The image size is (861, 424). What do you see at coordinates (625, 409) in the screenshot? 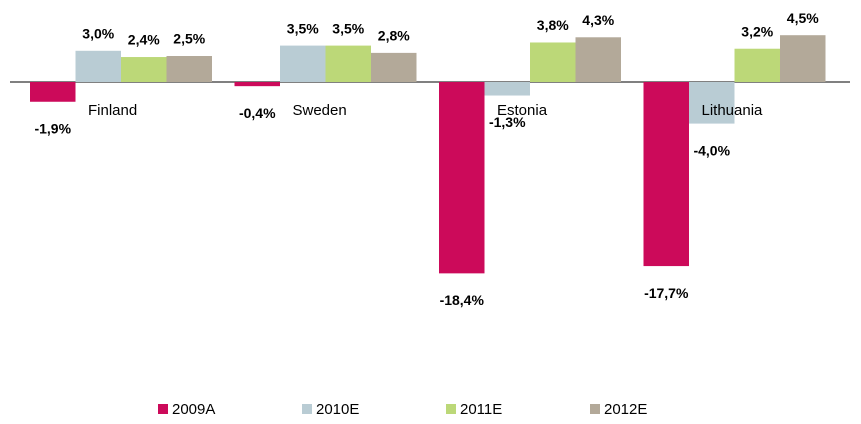
I see `legend-label: 2012E` at bounding box center [625, 409].